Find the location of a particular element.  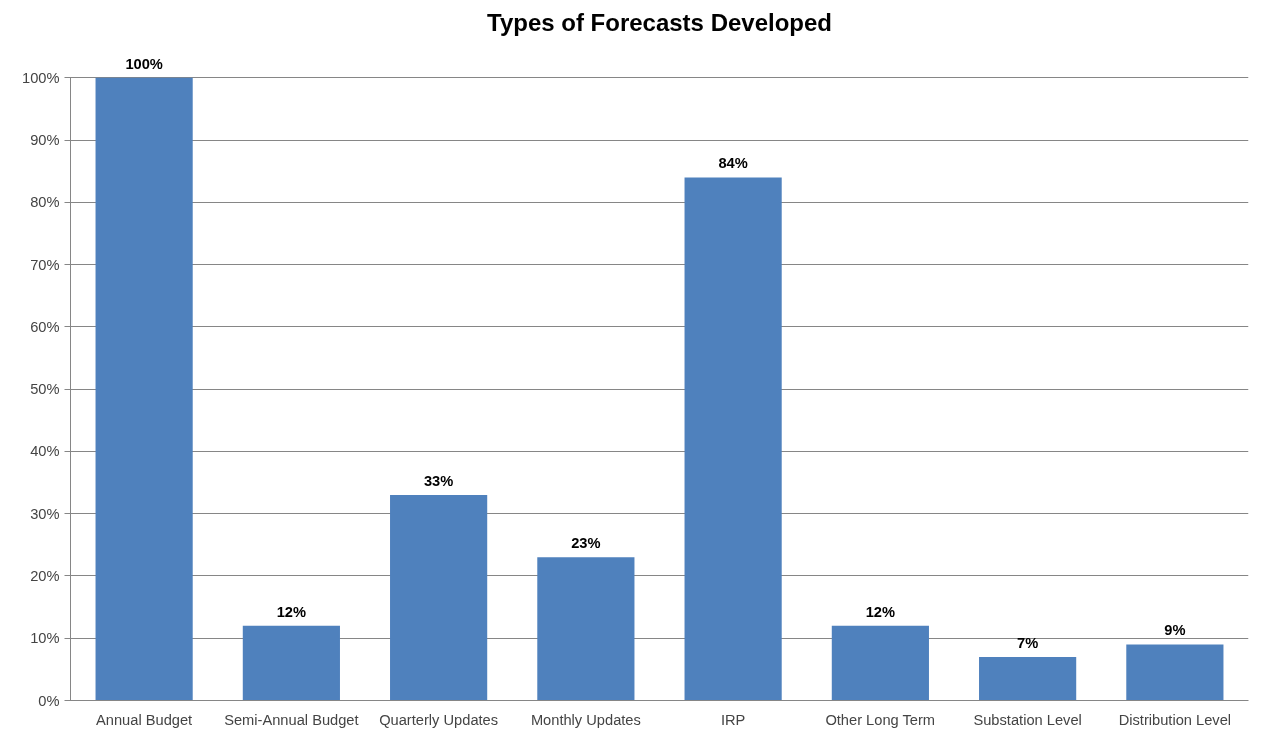

x-tick-label: Substation Level is located at coordinates (1027, 719).